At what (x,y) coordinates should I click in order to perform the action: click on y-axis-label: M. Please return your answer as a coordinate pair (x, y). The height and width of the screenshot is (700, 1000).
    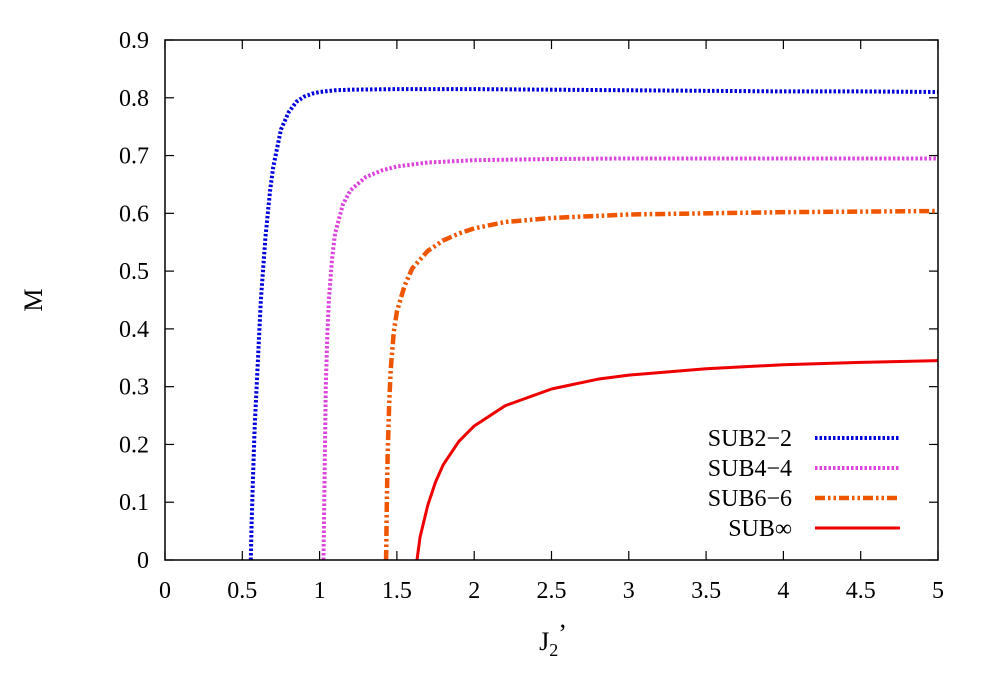
    Looking at the image, I should click on (33, 299).